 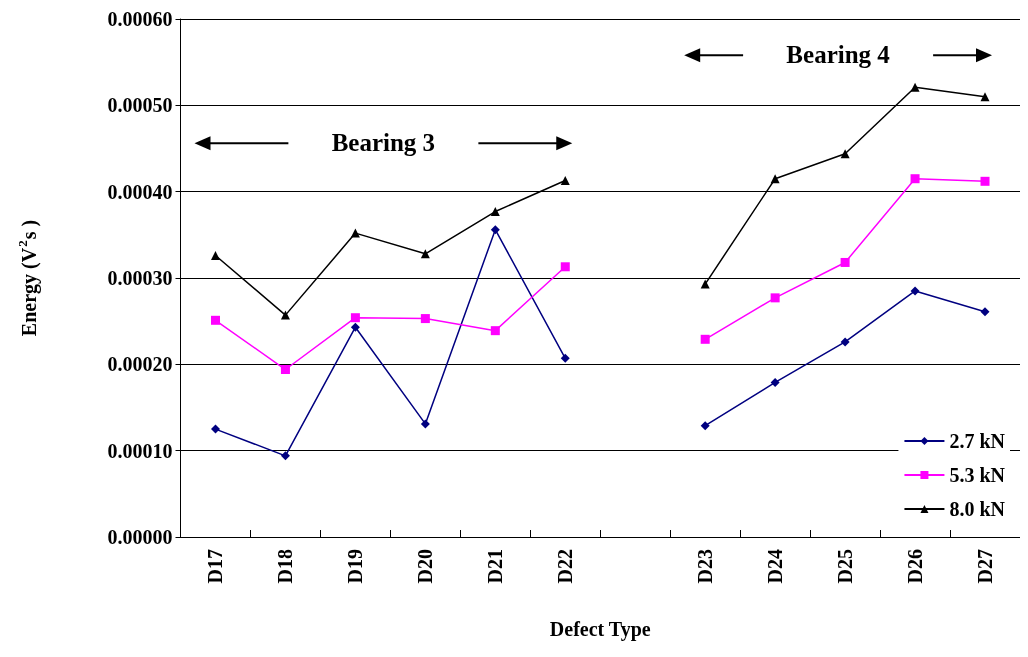 What do you see at coordinates (140, 105) in the screenshot?
I see `y-tick-label: 0.00050` at bounding box center [140, 105].